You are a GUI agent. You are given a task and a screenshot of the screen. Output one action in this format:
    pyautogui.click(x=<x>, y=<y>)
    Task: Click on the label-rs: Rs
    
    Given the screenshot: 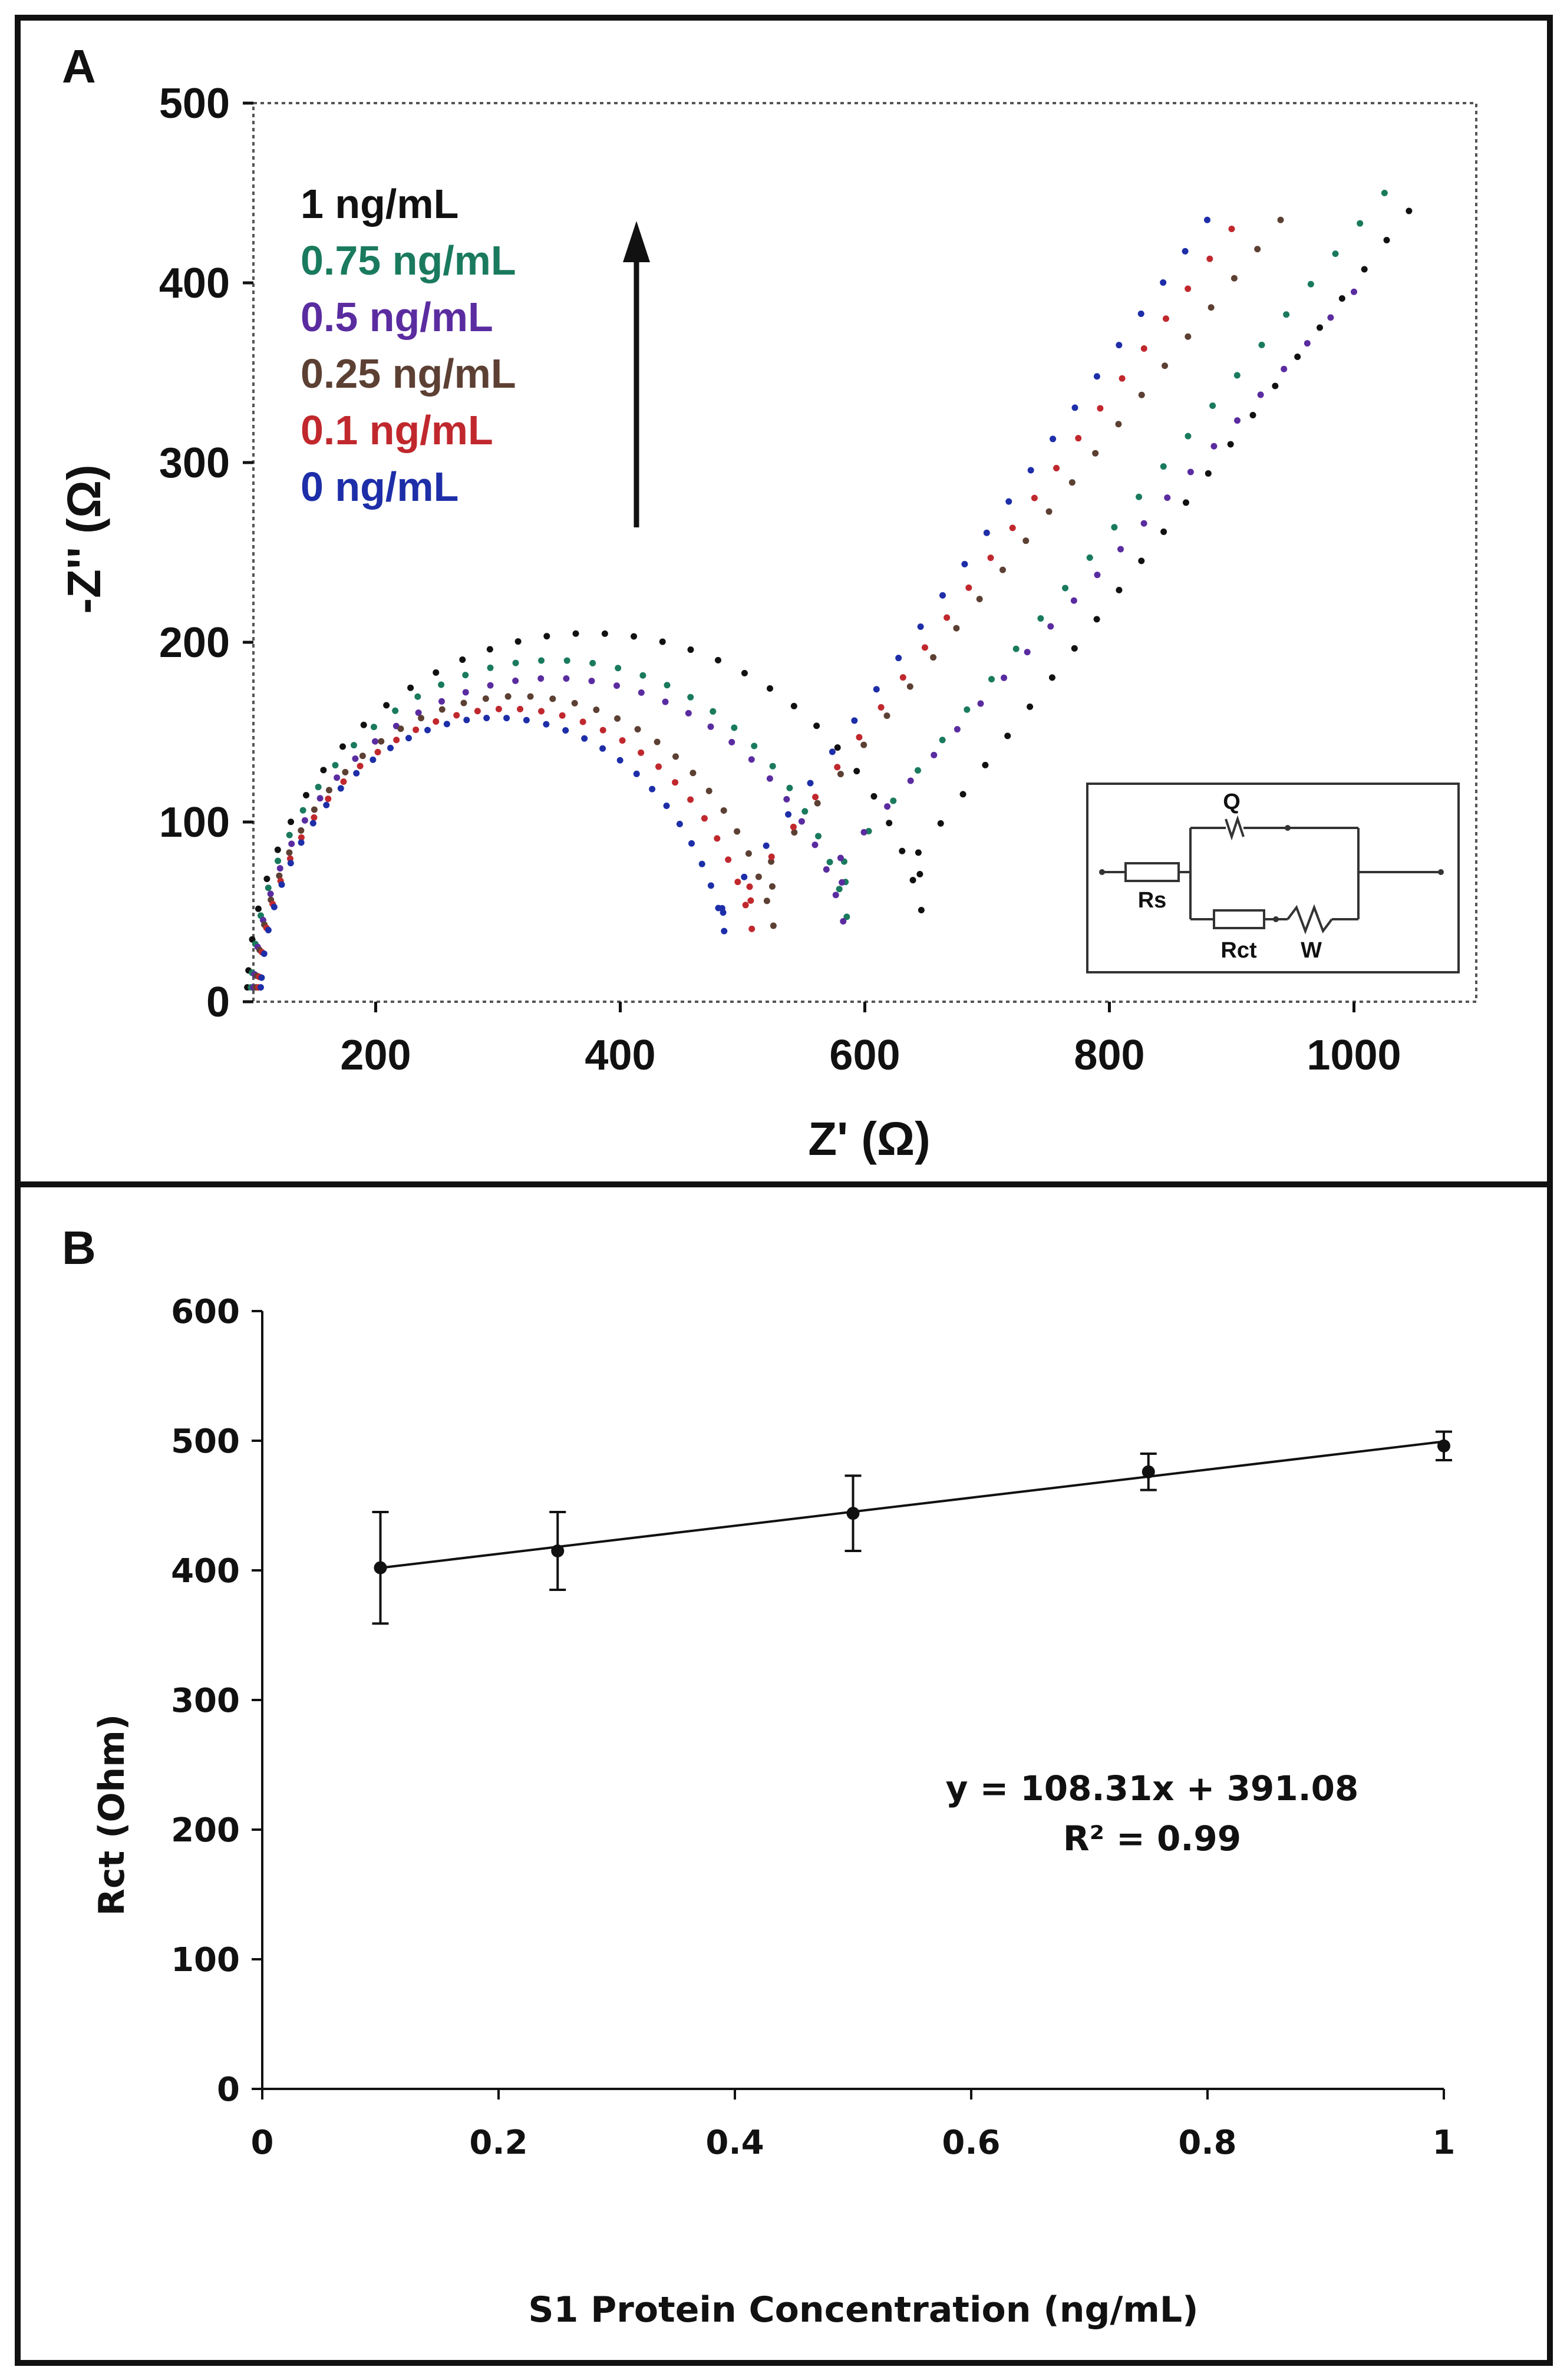 What is the action you would take?
    pyautogui.click(x=1152, y=900)
    